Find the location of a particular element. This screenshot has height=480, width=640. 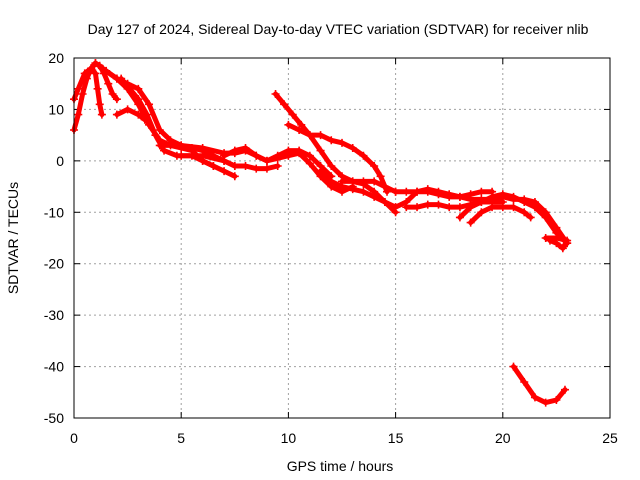

y-tick-label: -10 is located at coordinates (54, 212).